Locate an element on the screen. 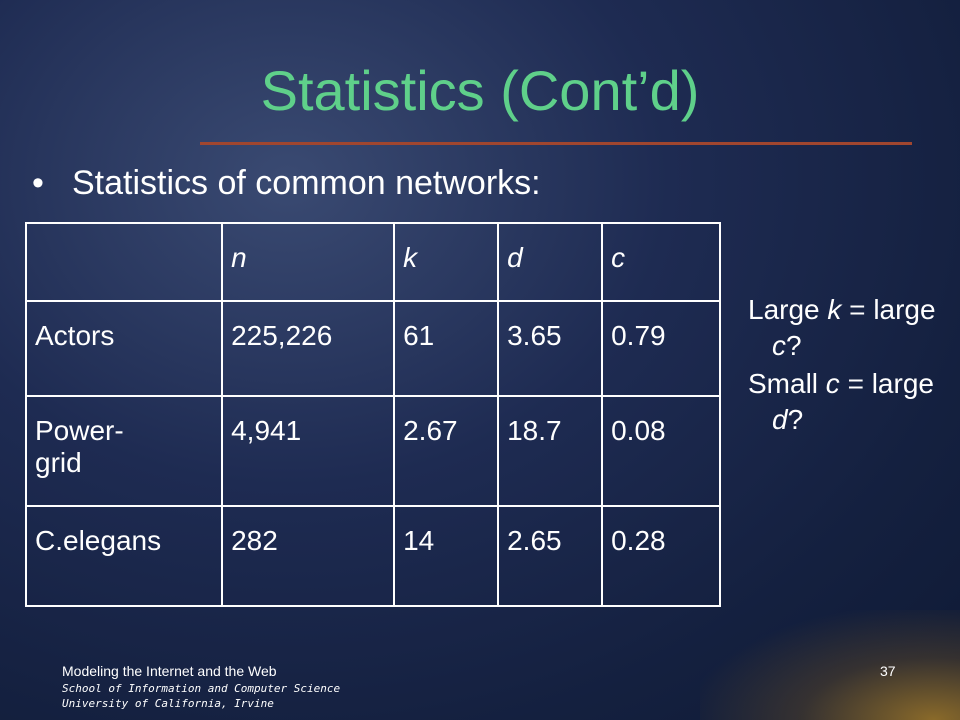  cell-text: C.elegans is located at coordinates (98, 540).